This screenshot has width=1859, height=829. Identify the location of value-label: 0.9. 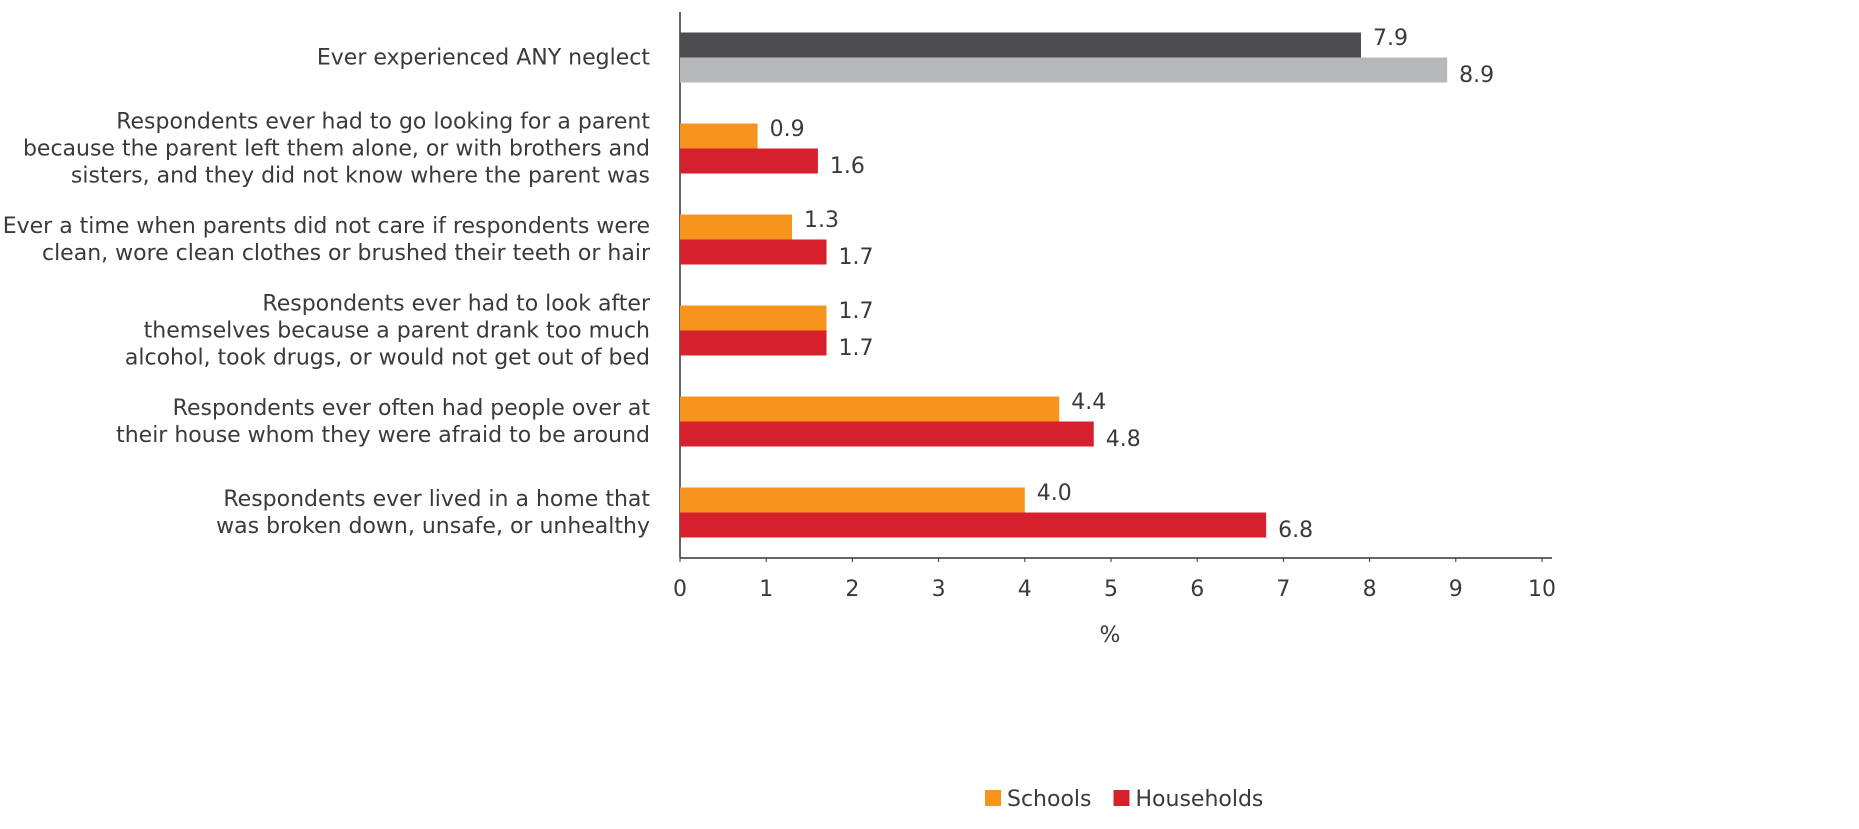
(787, 129).